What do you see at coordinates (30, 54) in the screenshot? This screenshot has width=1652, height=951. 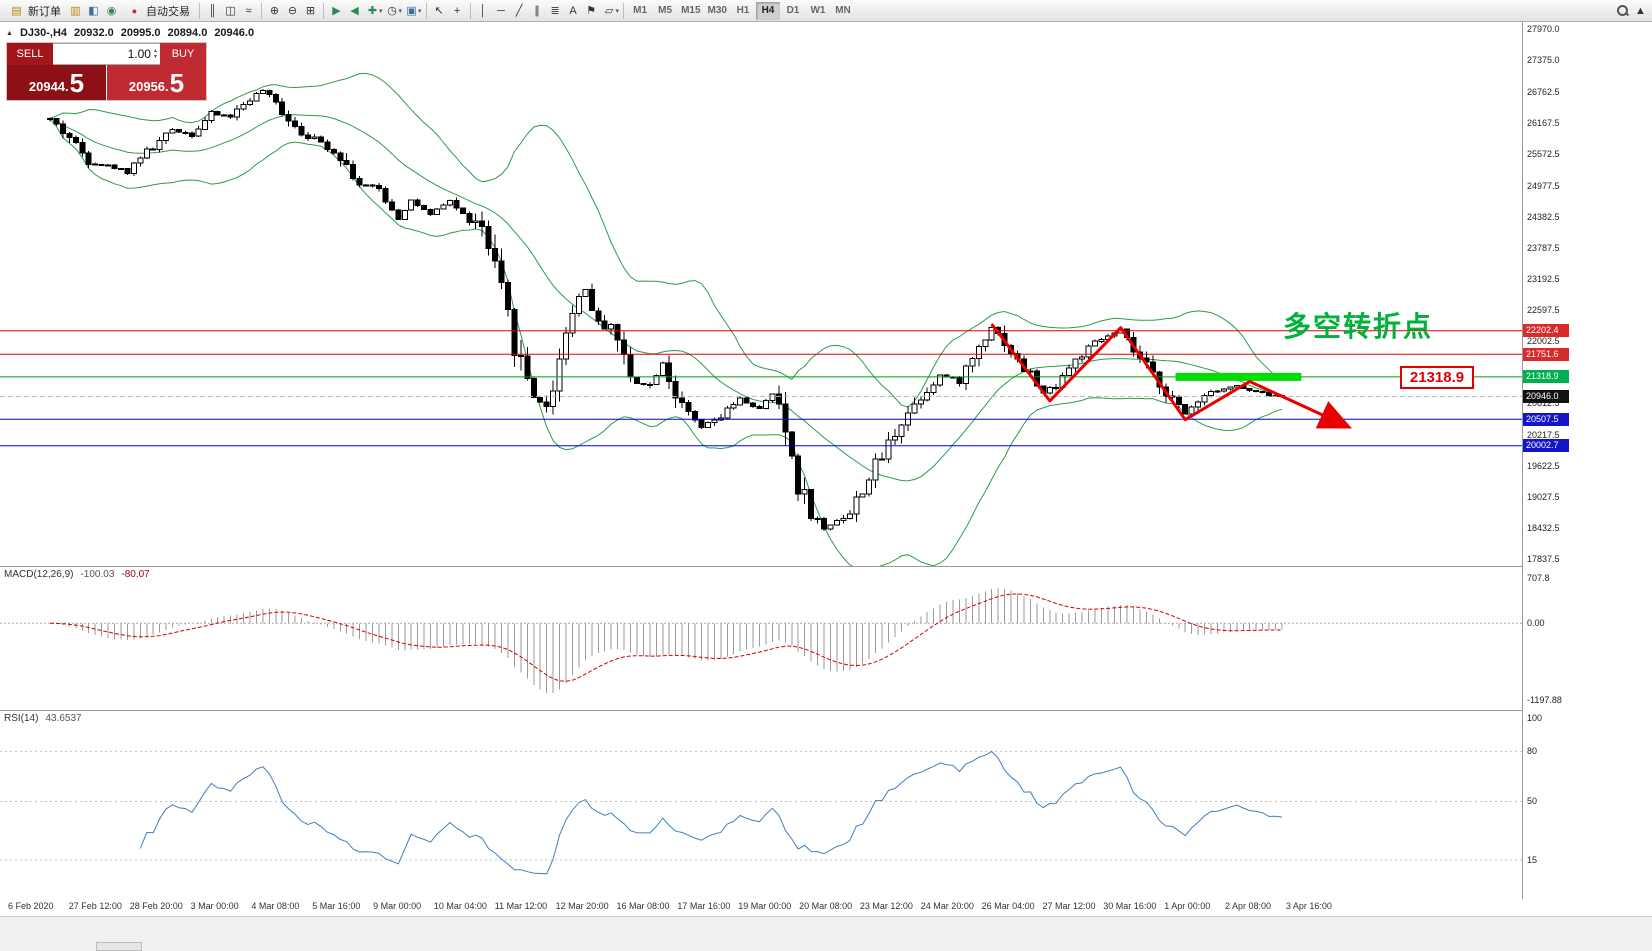 I see `sell-button: SELL` at bounding box center [30, 54].